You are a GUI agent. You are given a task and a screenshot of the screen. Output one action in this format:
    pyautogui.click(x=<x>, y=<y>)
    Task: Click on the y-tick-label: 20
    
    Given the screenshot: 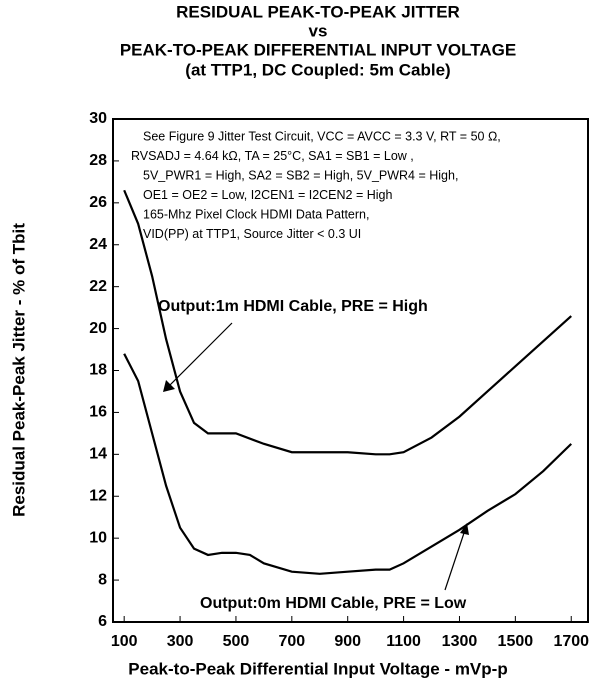 What is the action you would take?
    pyautogui.click(x=98, y=328)
    